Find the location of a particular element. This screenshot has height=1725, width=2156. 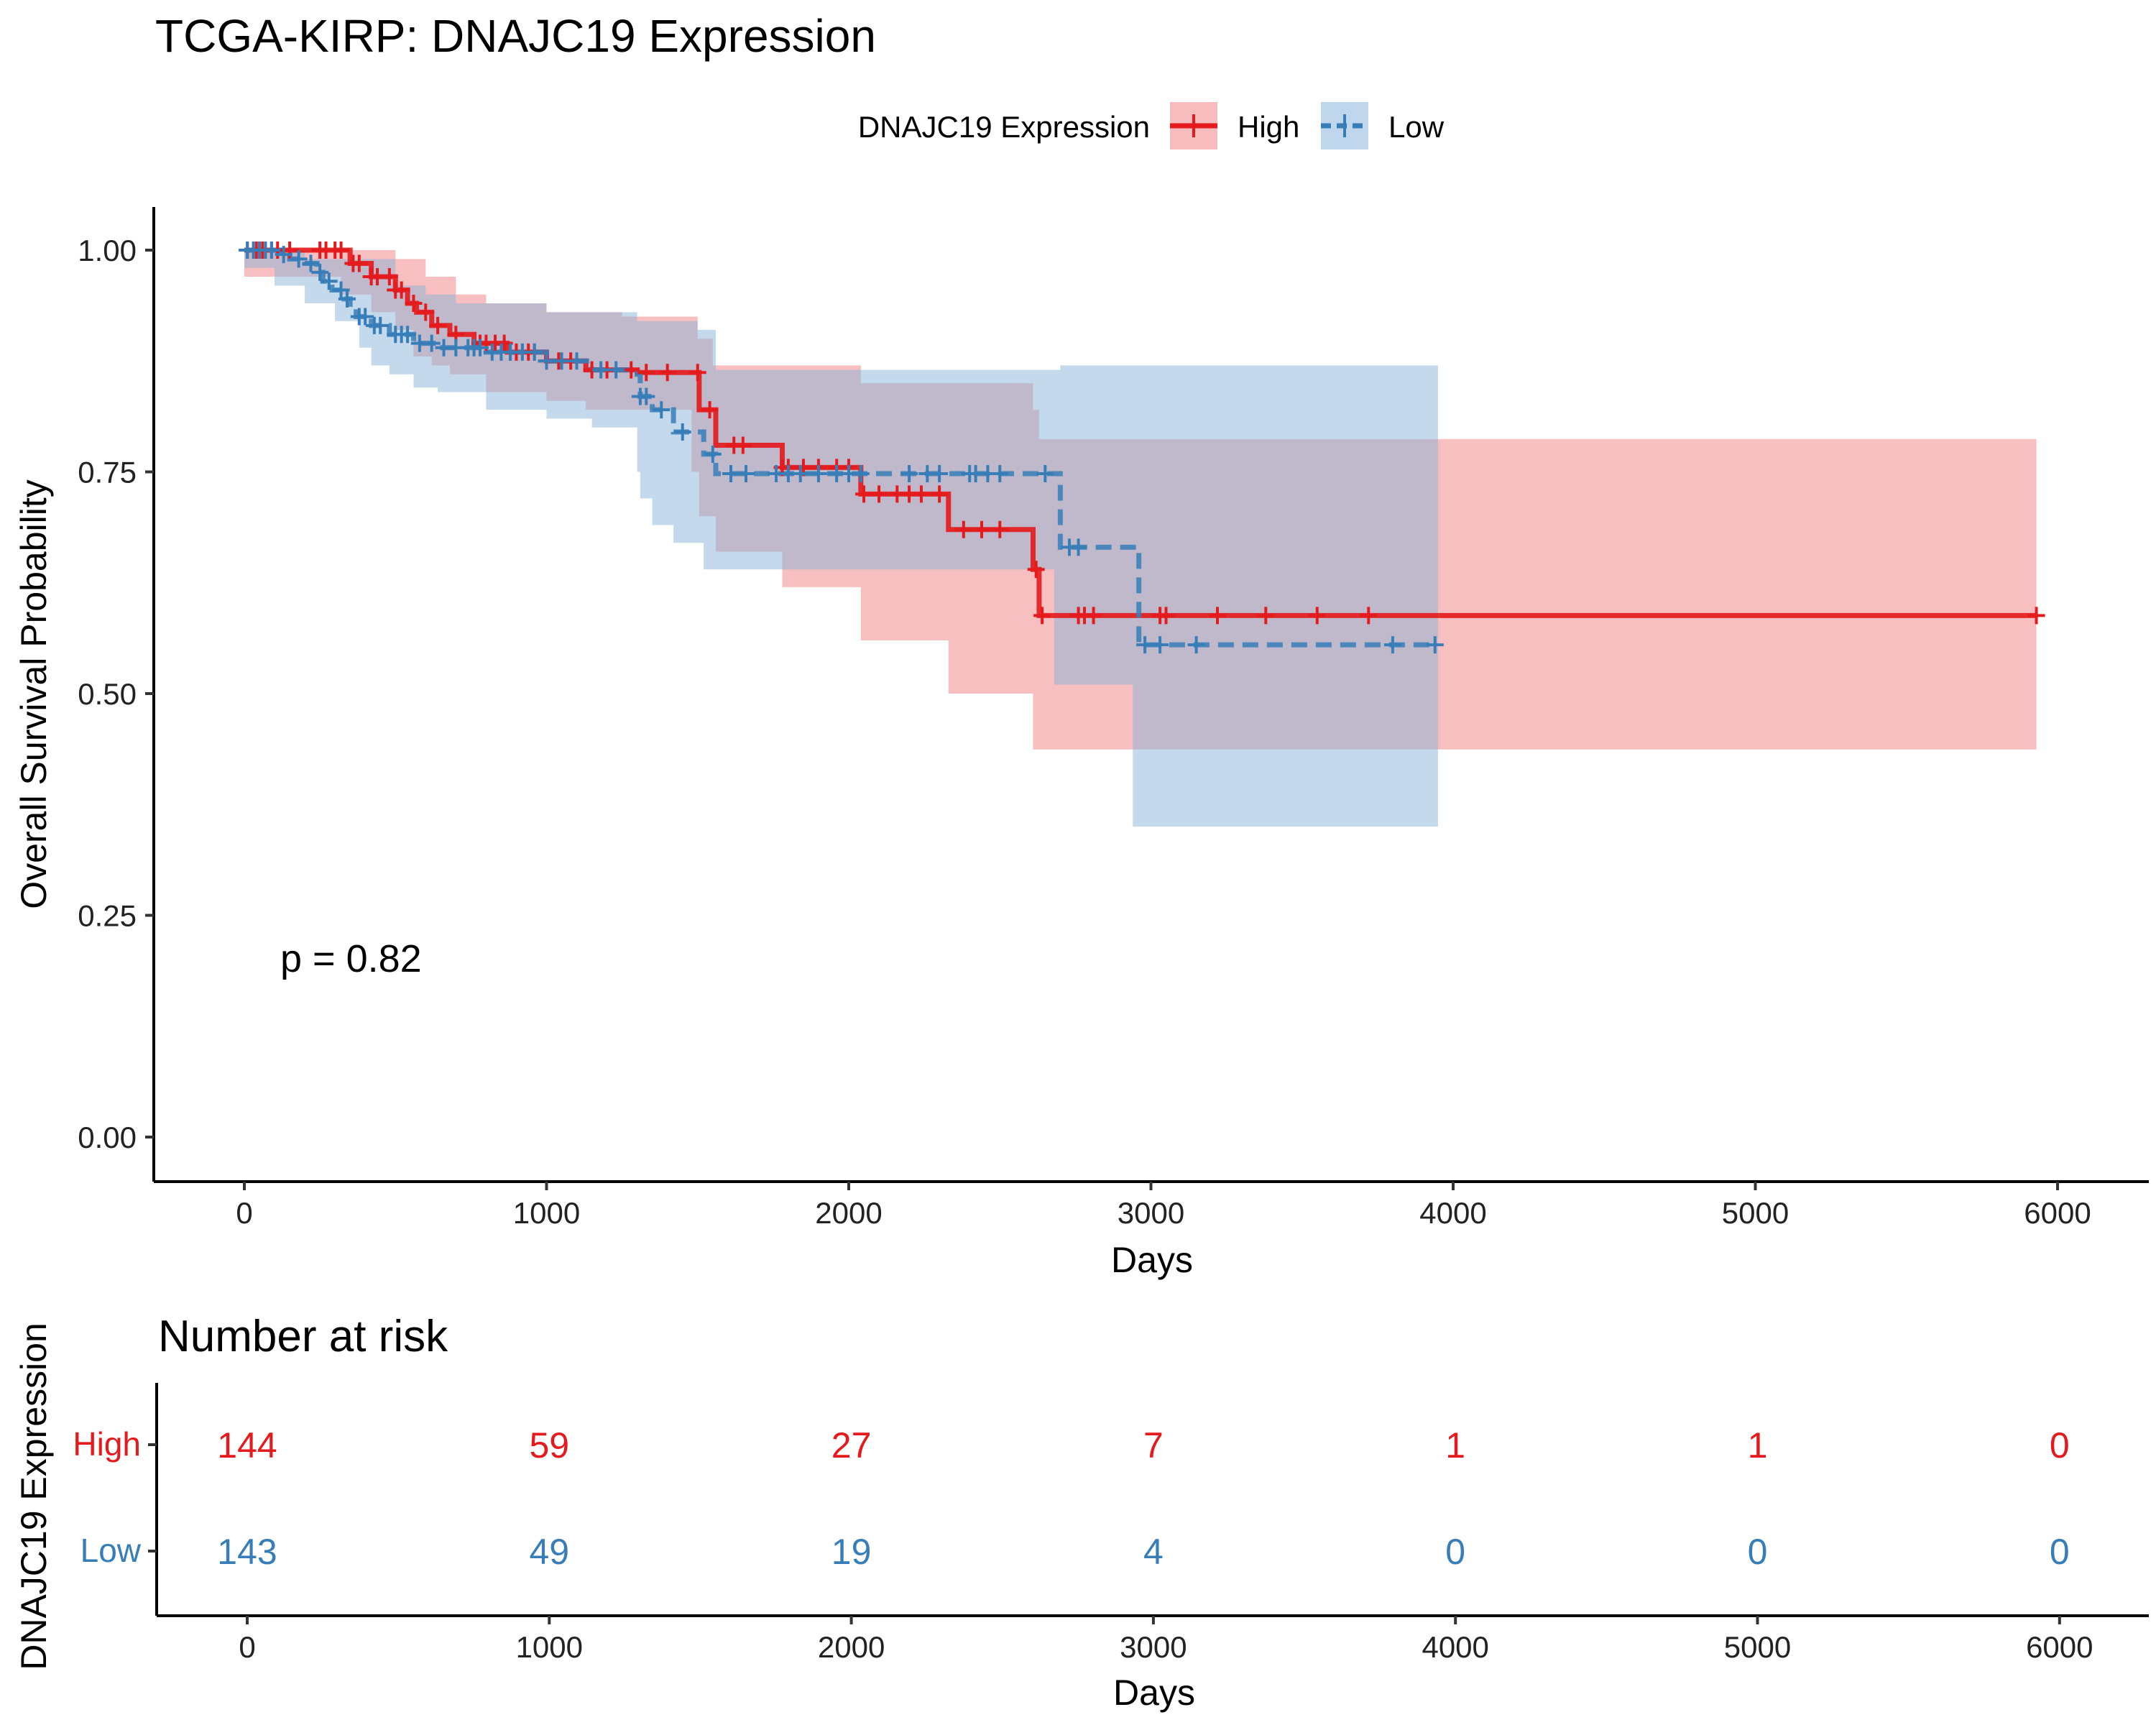

legend-title: DNAJC19 Expression is located at coordinates (1004, 127).